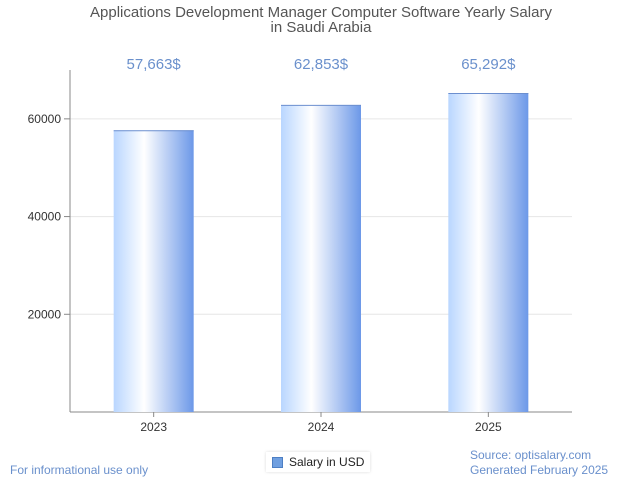  What do you see at coordinates (531, 455) in the screenshot?
I see `source-text: Source: optisalary.com` at bounding box center [531, 455].